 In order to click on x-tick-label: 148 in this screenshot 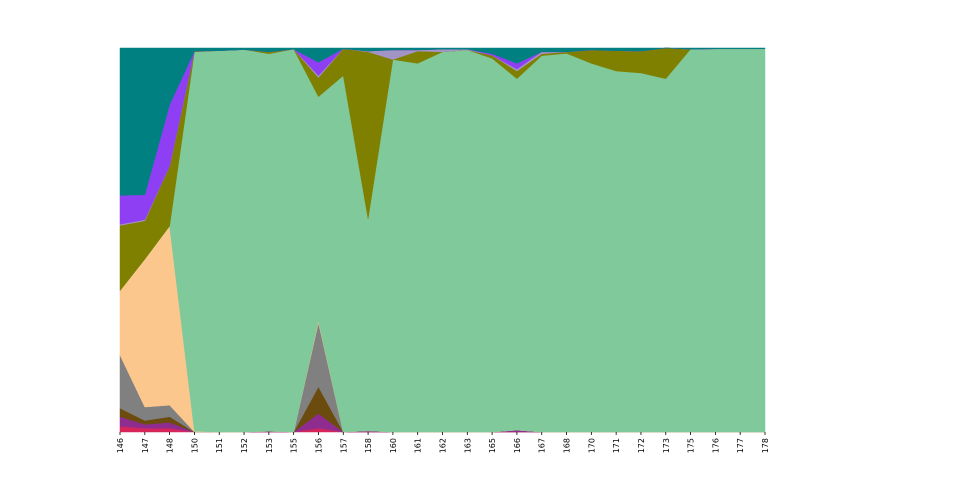, I will do `click(170, 445)`.